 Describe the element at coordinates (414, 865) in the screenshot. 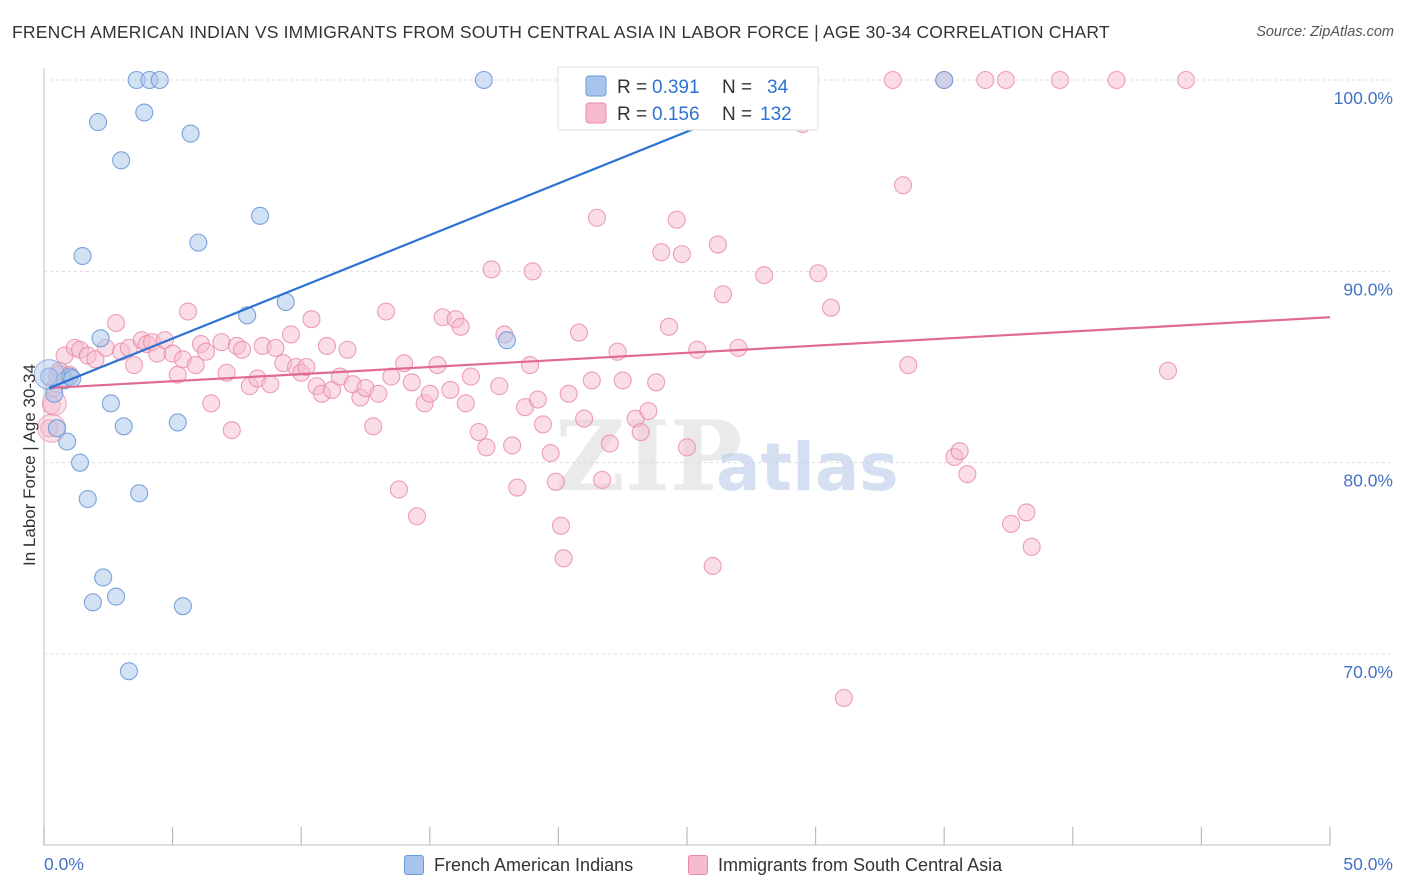

I see `legend-swatch-blue` at that location.